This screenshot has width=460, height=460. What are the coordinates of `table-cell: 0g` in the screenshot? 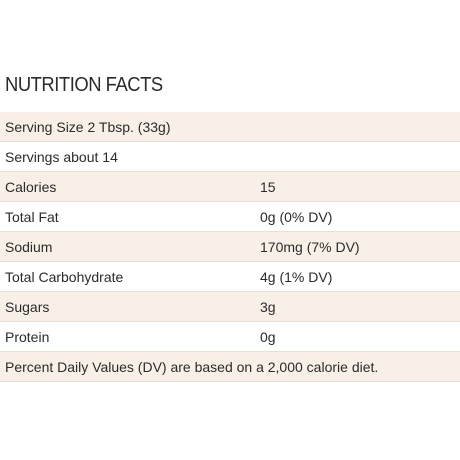 It's located at (360, 336).